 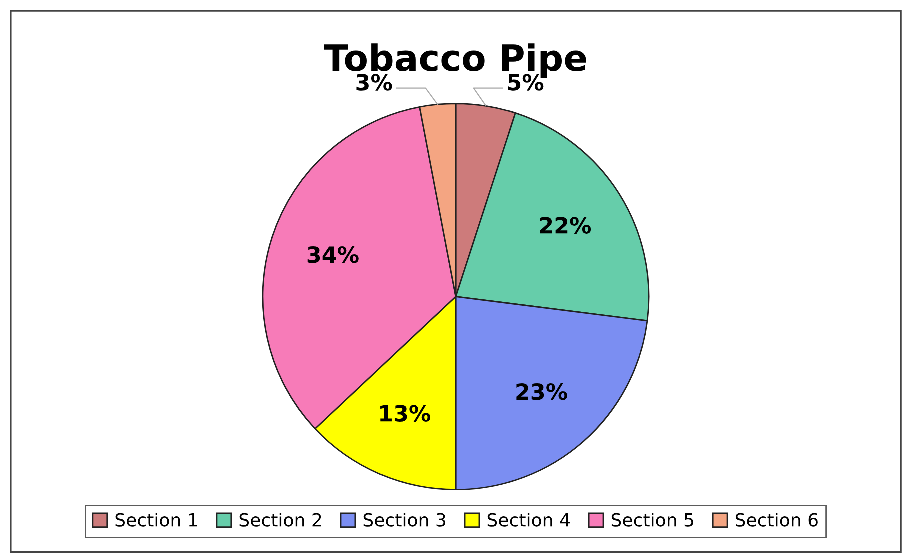 What do you see at coordinates (653, 519) in the screenshot?
I see `legend-label: Section 5` at bounding box center [653, 519].